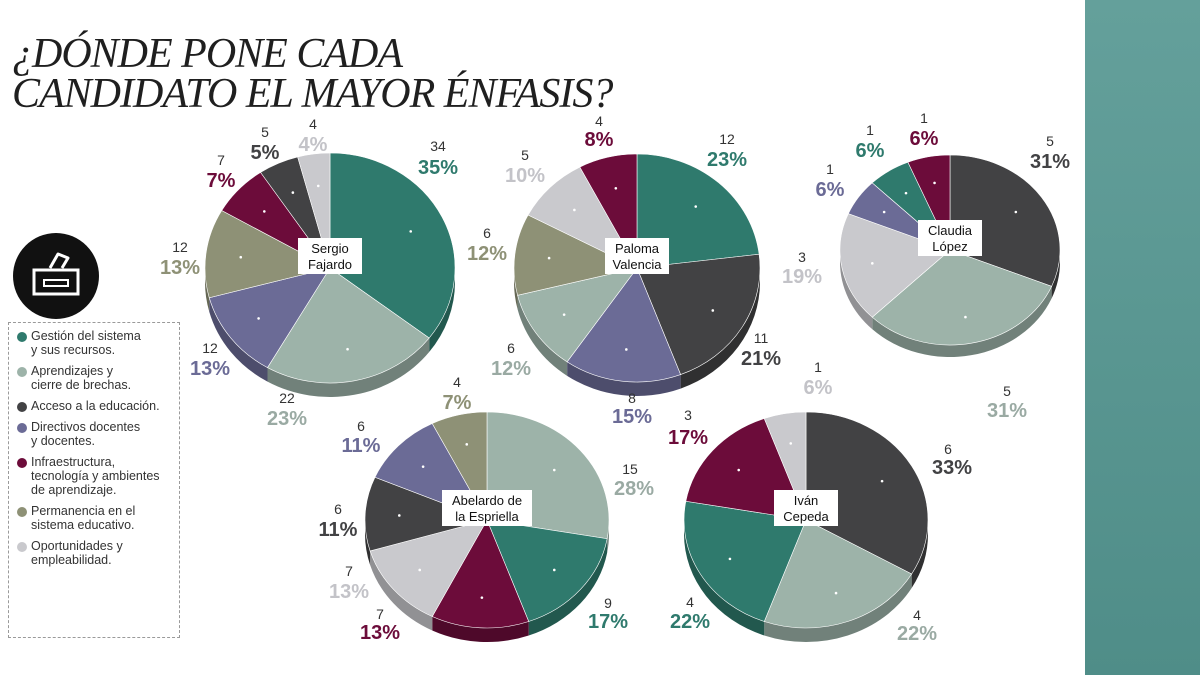 This screenshot has height=675, width=1200. Describe the element at coordinates (480, 629) in the screenshot. I see `pie-side-infraestructura` at that location.